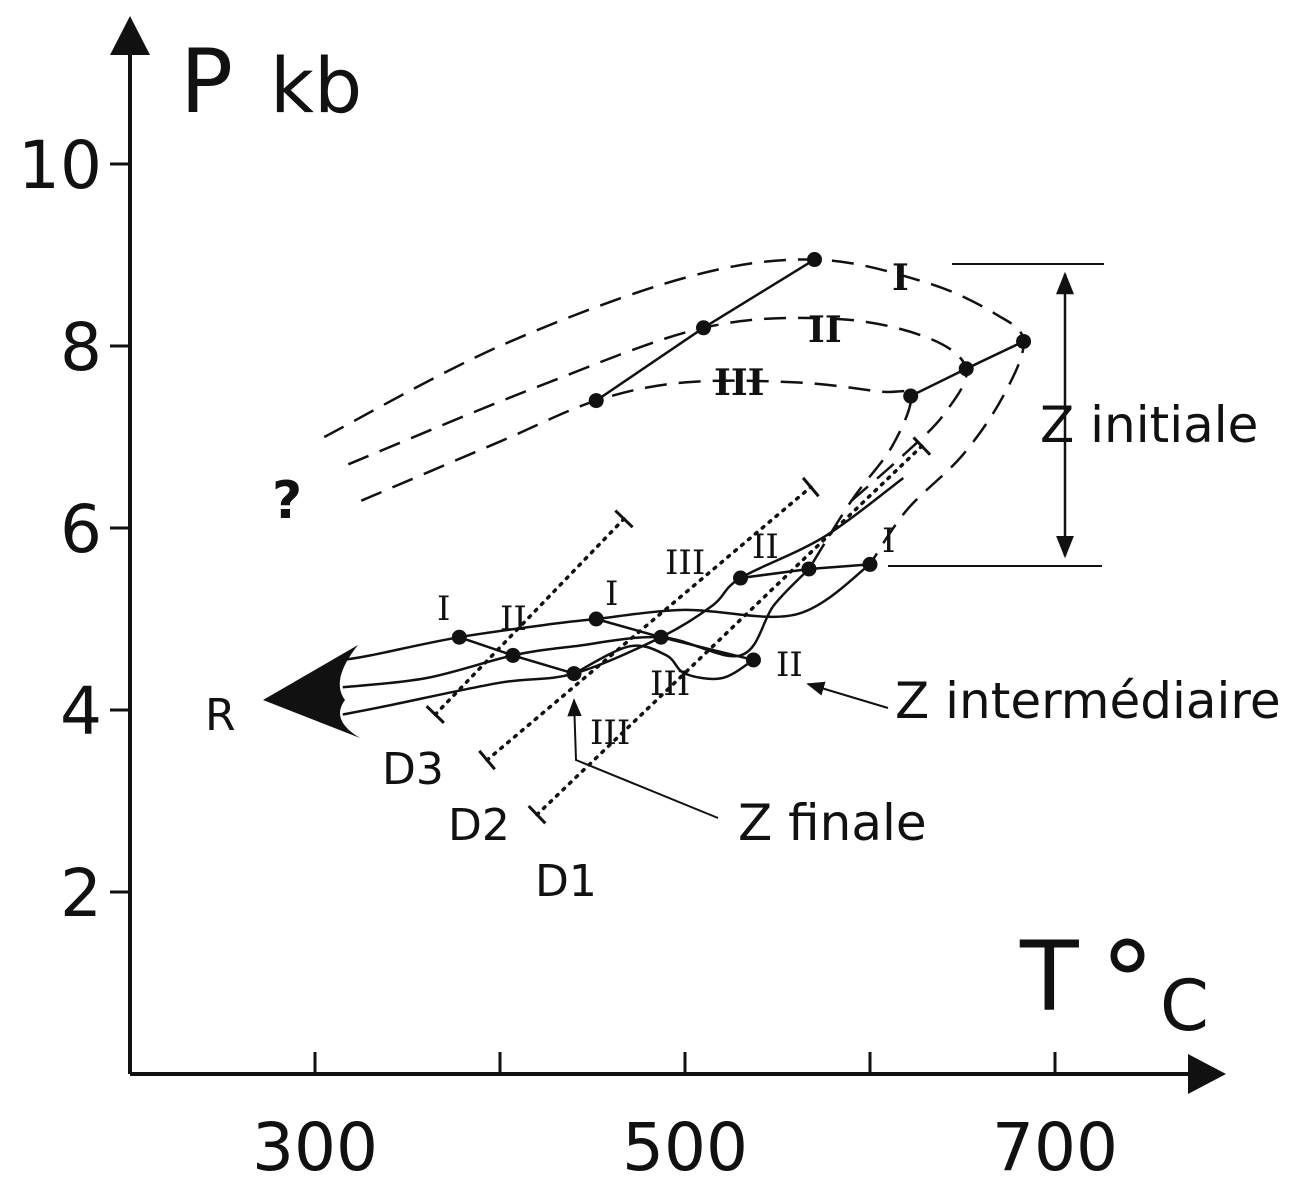  I want to click on point-zi-I-b, so click(1024, 341).